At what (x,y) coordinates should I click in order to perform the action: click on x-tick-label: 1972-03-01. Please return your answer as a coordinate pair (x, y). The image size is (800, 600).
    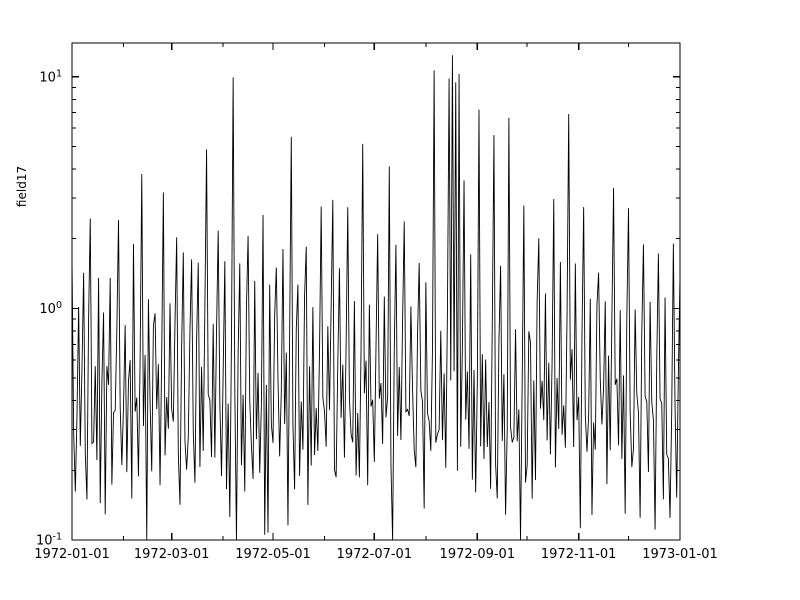
    Looking at the image, I should click on (172, 554).